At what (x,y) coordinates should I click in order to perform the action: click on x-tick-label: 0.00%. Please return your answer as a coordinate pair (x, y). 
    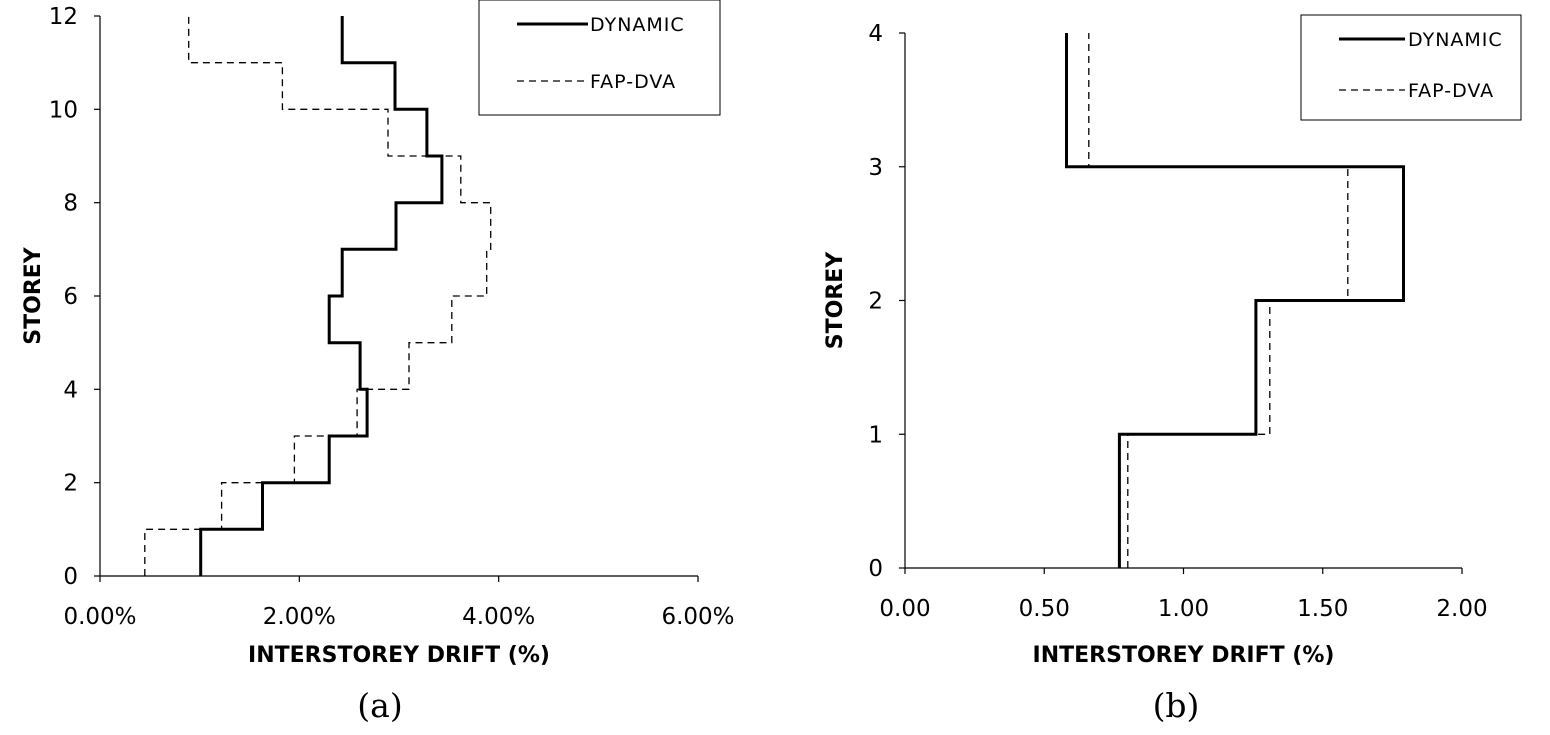
    Looking at the image, I should click on (99, 617).